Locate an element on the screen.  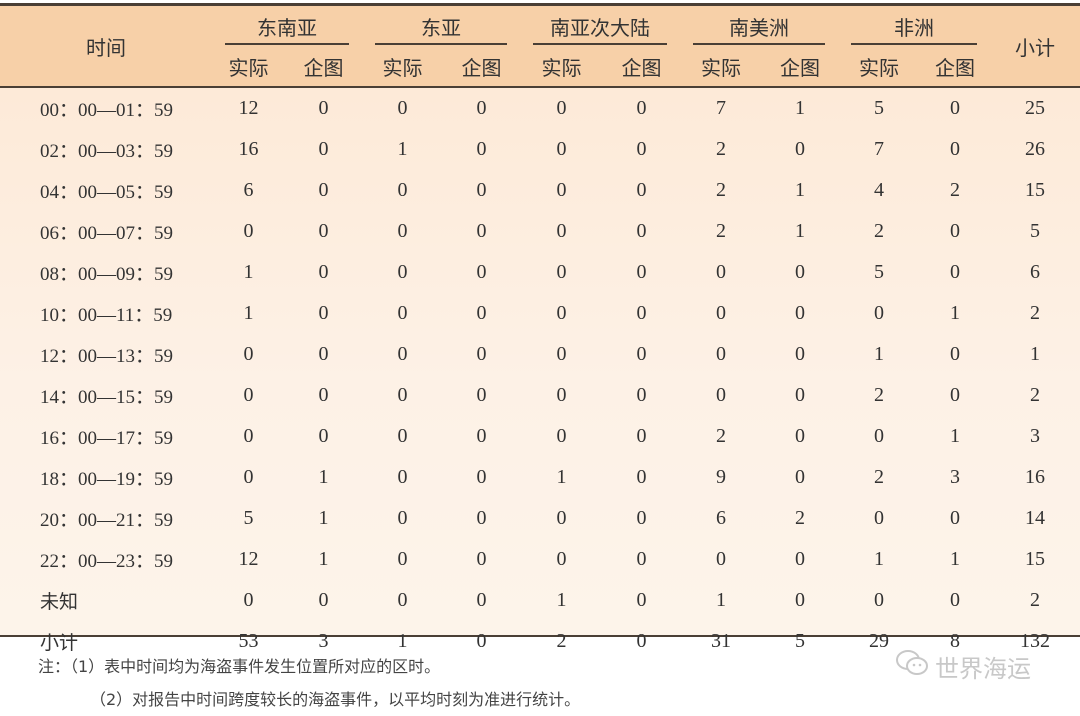
table-row: 06：00—07：59 0 0 0 0 0 0 2 1 2 0 5 is located at coordinates (540, 231).